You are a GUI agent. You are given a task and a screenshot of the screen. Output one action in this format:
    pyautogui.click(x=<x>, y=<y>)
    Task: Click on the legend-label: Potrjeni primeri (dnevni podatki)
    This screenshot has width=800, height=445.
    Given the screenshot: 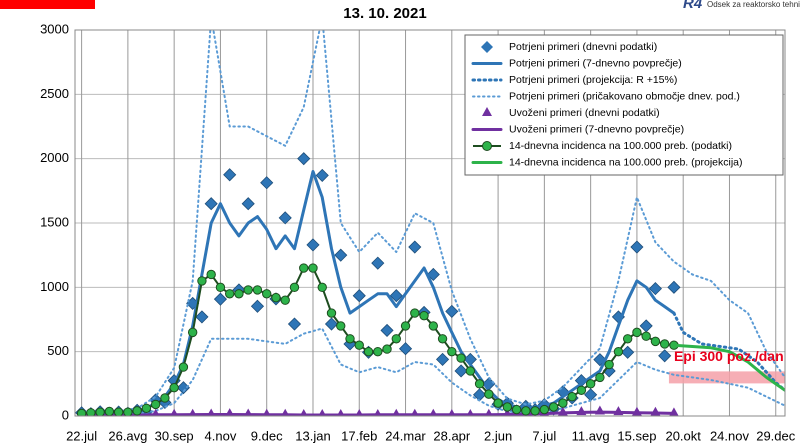 What is the action you would take?
    pyautogui.click(x=583, y=47)
    